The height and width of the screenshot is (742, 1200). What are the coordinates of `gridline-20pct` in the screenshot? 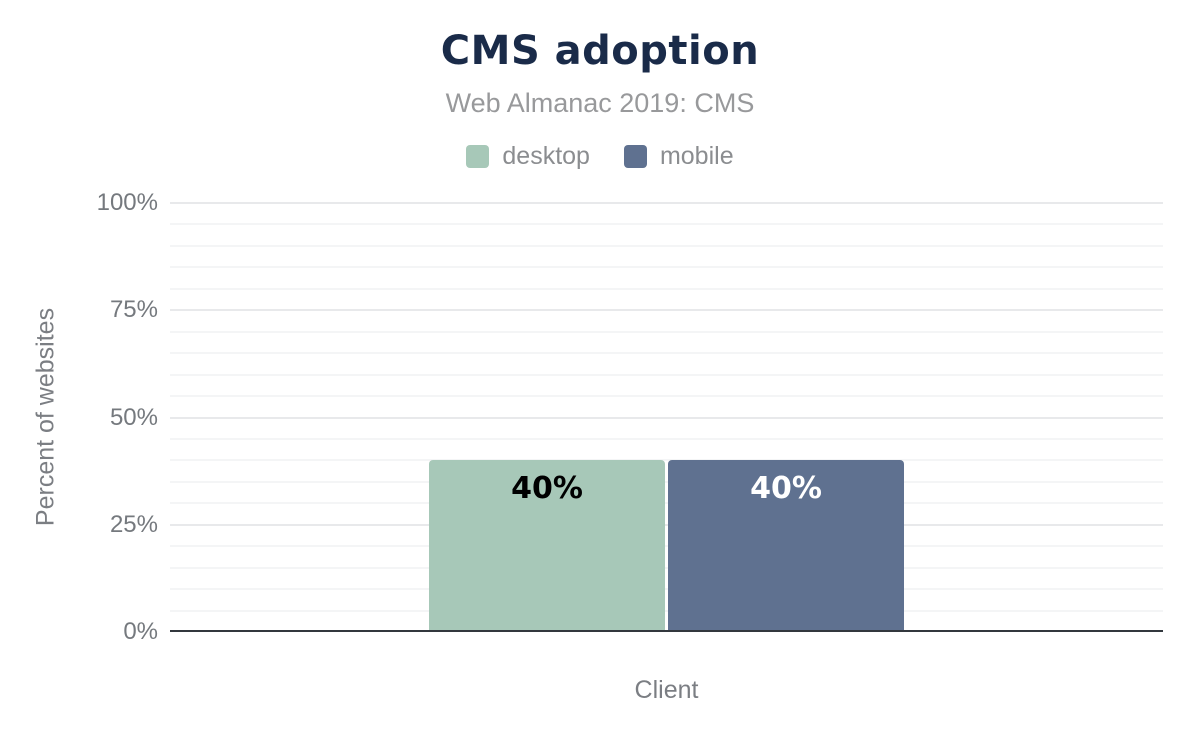 It's located at (666, 546).